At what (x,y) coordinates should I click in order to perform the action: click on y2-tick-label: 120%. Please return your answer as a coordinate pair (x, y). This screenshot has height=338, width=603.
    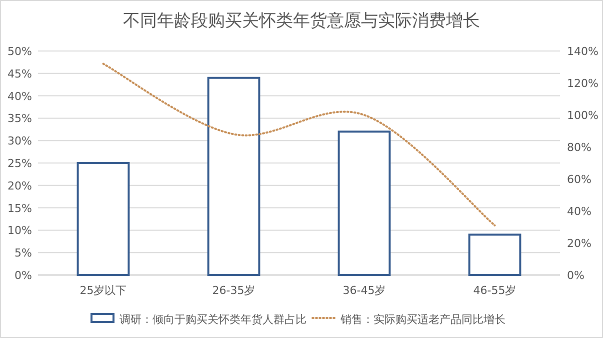
    Looking at the image, I should click on (582, 83).